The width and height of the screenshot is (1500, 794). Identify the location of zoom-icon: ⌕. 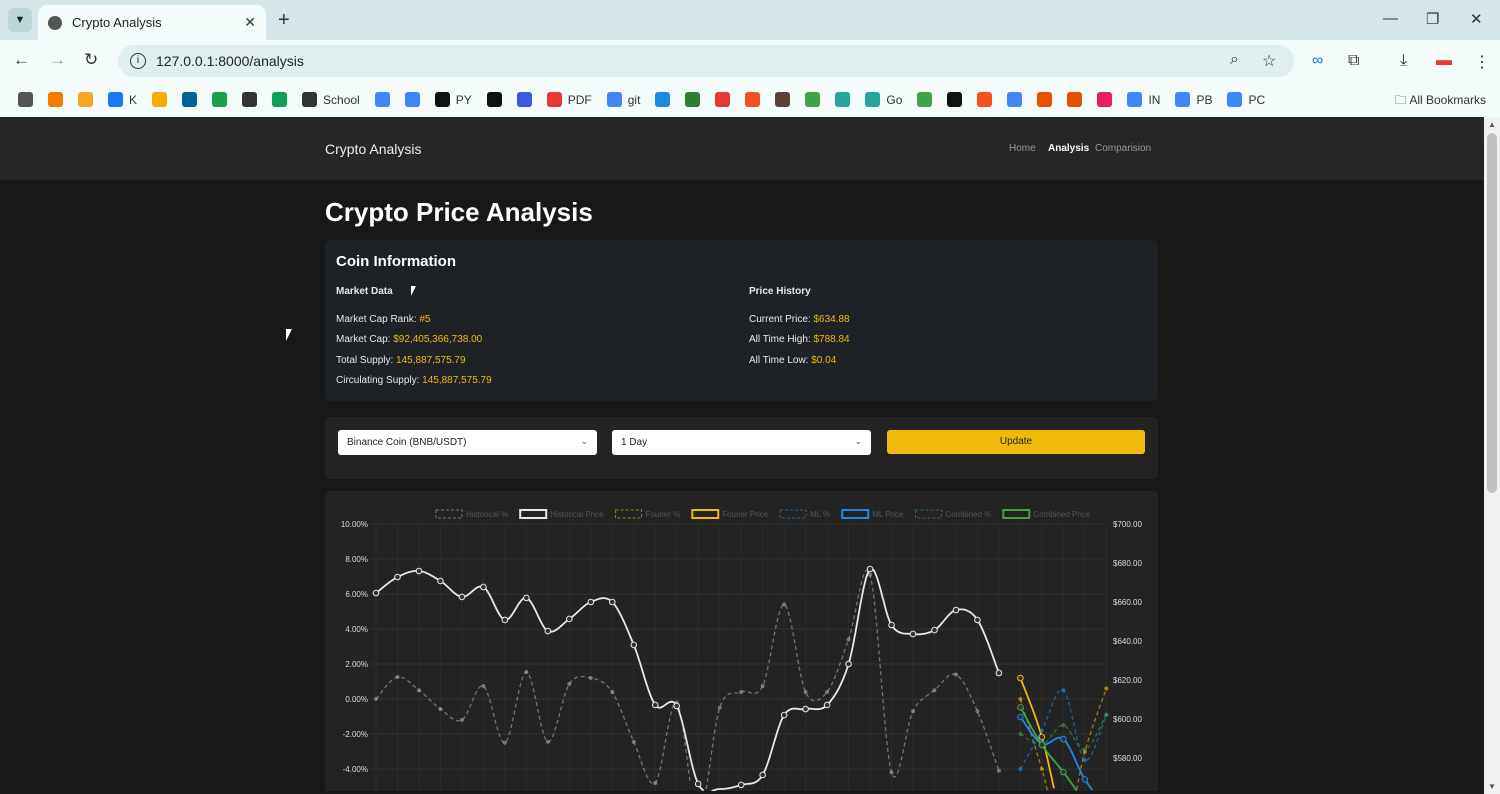
(1234, 59).